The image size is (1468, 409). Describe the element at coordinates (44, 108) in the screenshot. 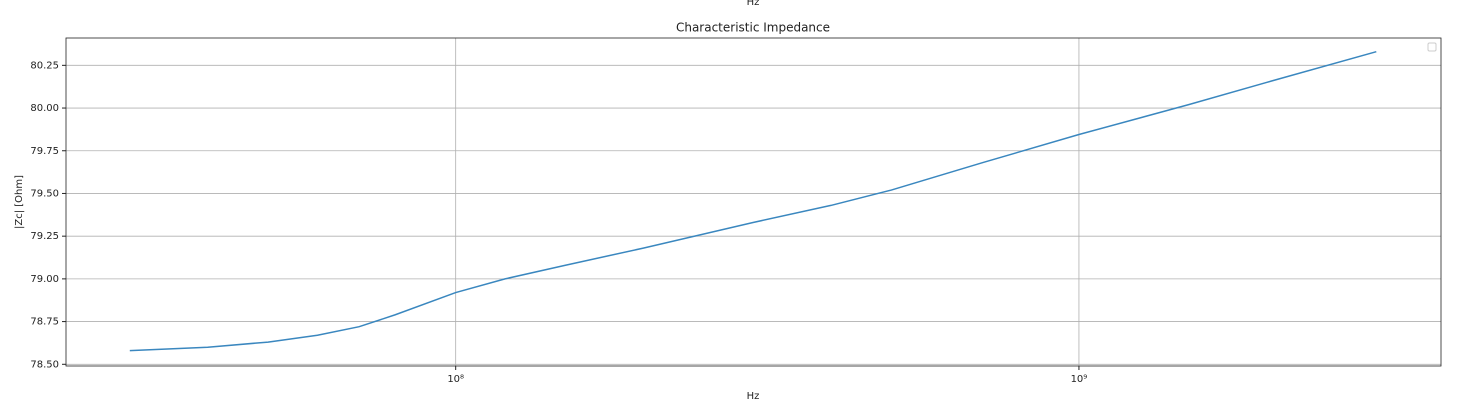

I see `y-tick-label: 80.00` at that location.